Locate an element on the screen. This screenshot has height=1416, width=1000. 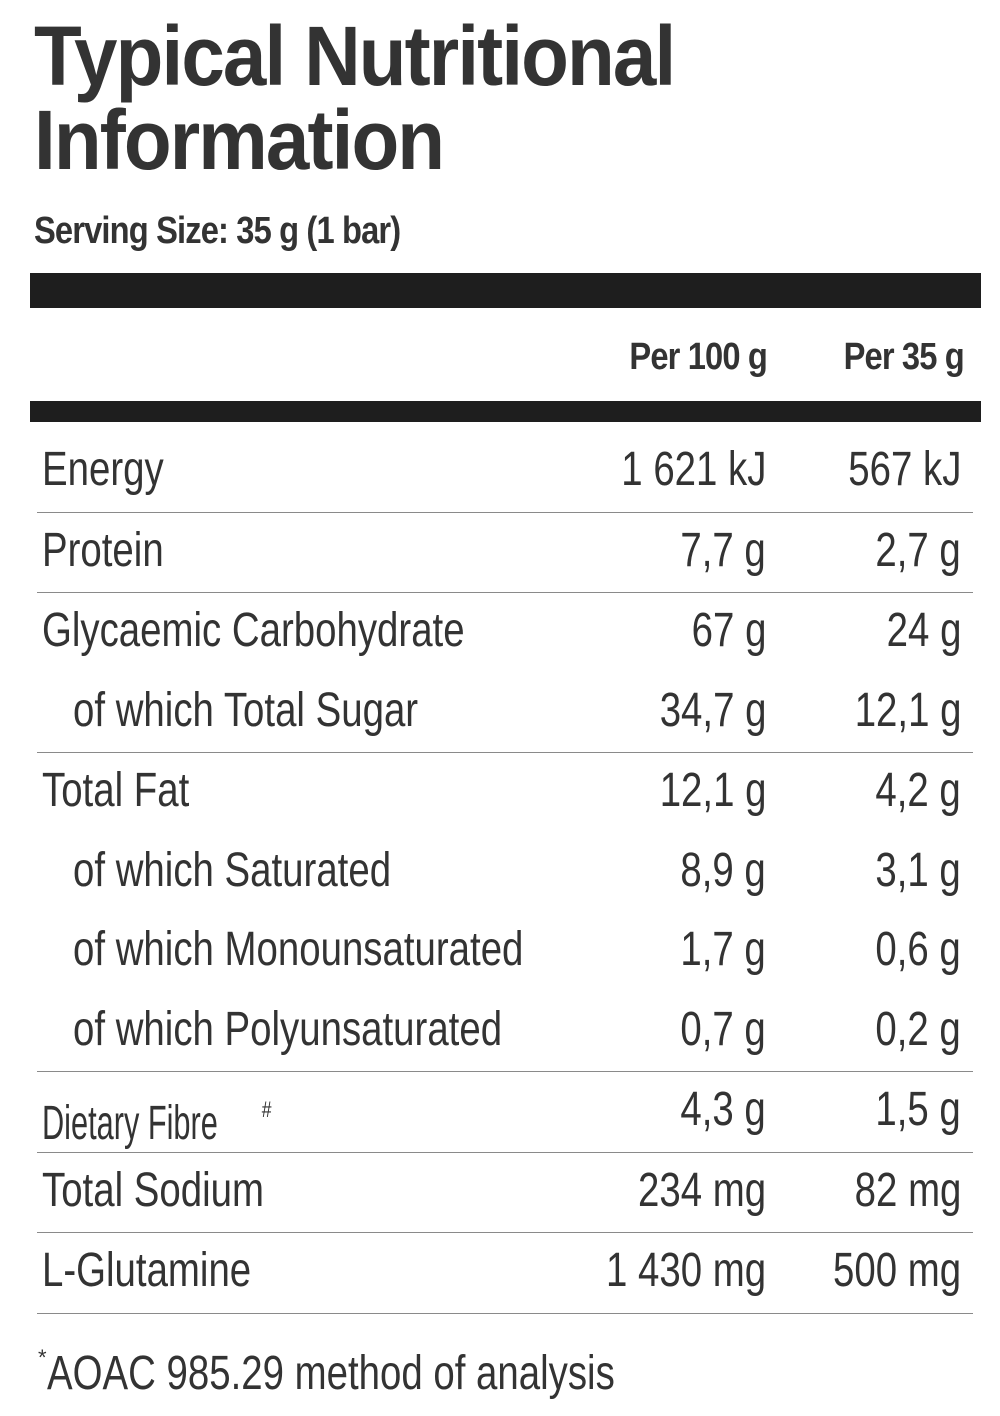
value-per-100g: 1 621 kJ is located at coordinates (693, 469).